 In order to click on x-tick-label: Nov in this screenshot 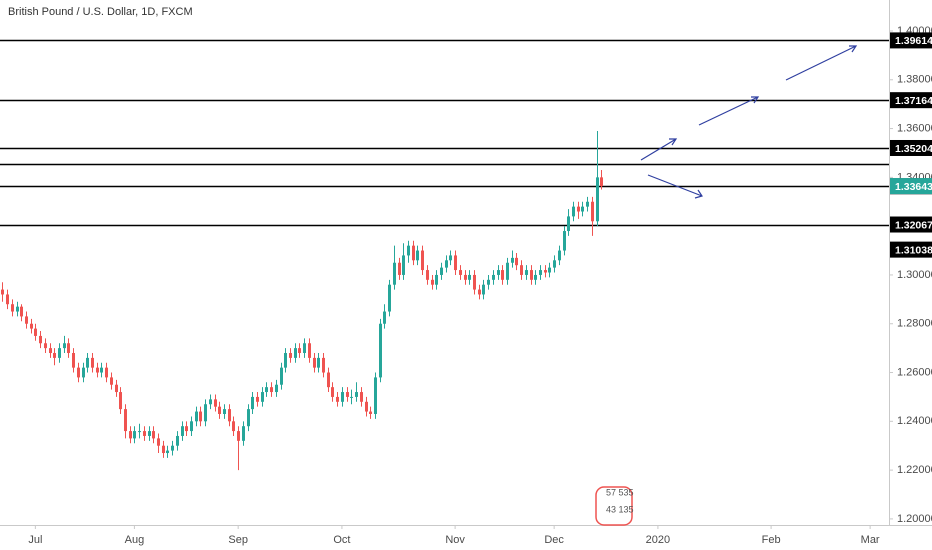, I will do `click(455, 540)`.